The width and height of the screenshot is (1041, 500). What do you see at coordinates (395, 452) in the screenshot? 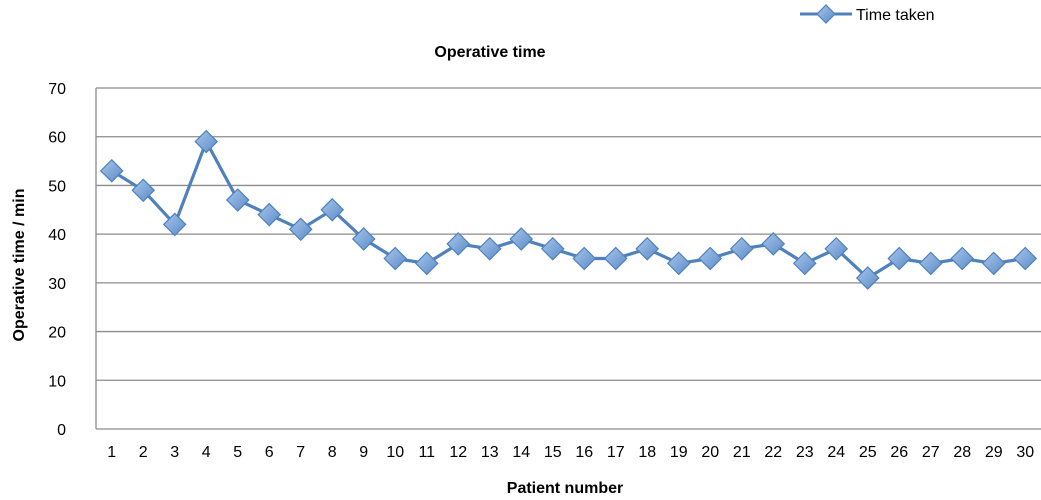
I see `x-tick-label: 10` at bounding box center [395, 452].